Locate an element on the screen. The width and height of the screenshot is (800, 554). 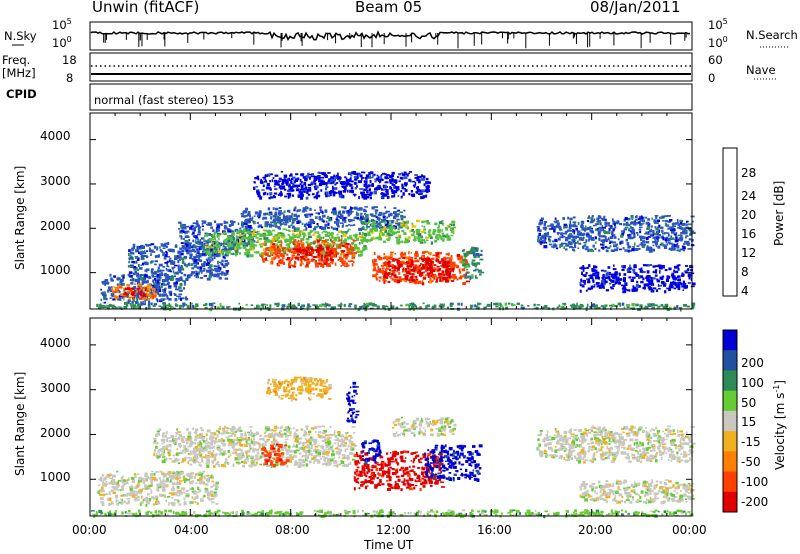
velocity-ytick-1000: 1000 is located at coordinates (55, 477).